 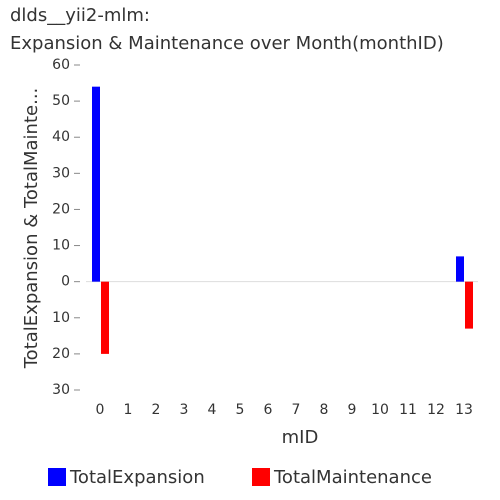 What do you see at coordinates (300, 437) in the screenshot?
I see `x-axis-label: mID` at bounding box center [300, 437].